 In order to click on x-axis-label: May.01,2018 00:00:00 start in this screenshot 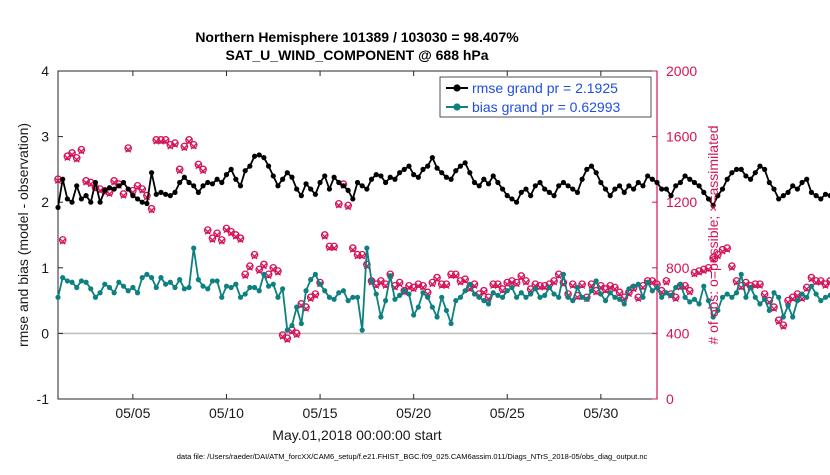, I will do `click(357, 435)`.